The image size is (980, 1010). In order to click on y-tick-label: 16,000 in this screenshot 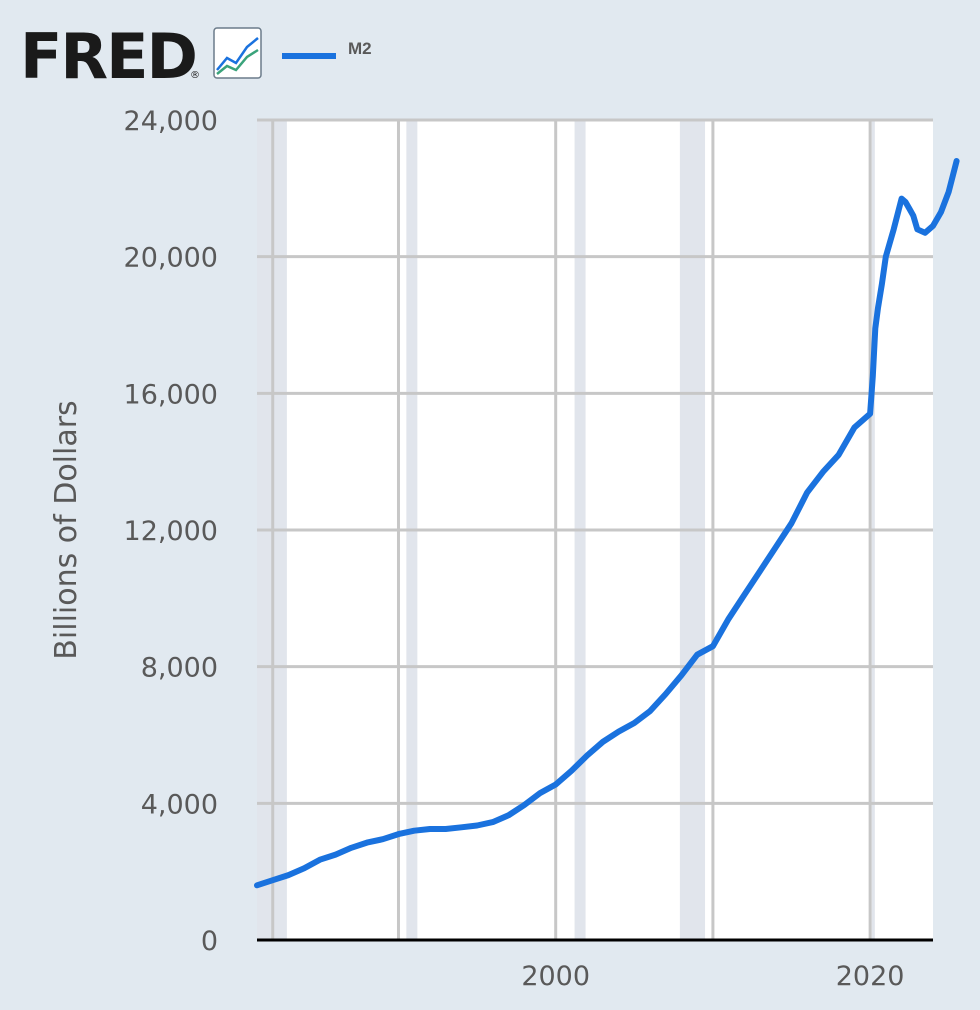, I will do `click(171, 394)`.